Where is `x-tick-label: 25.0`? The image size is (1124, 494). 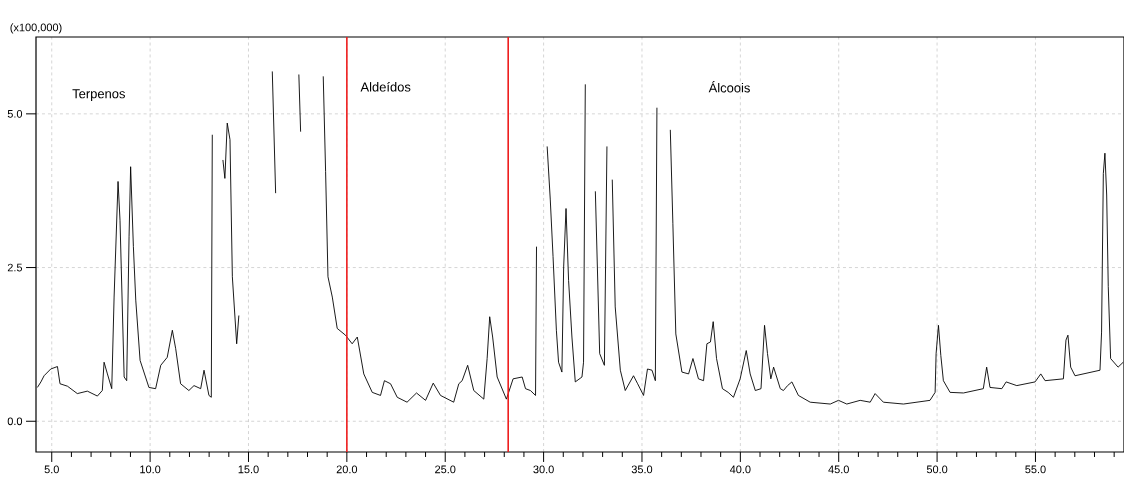 x-tick-label: 25.0 is located at coordinates (445, 469).